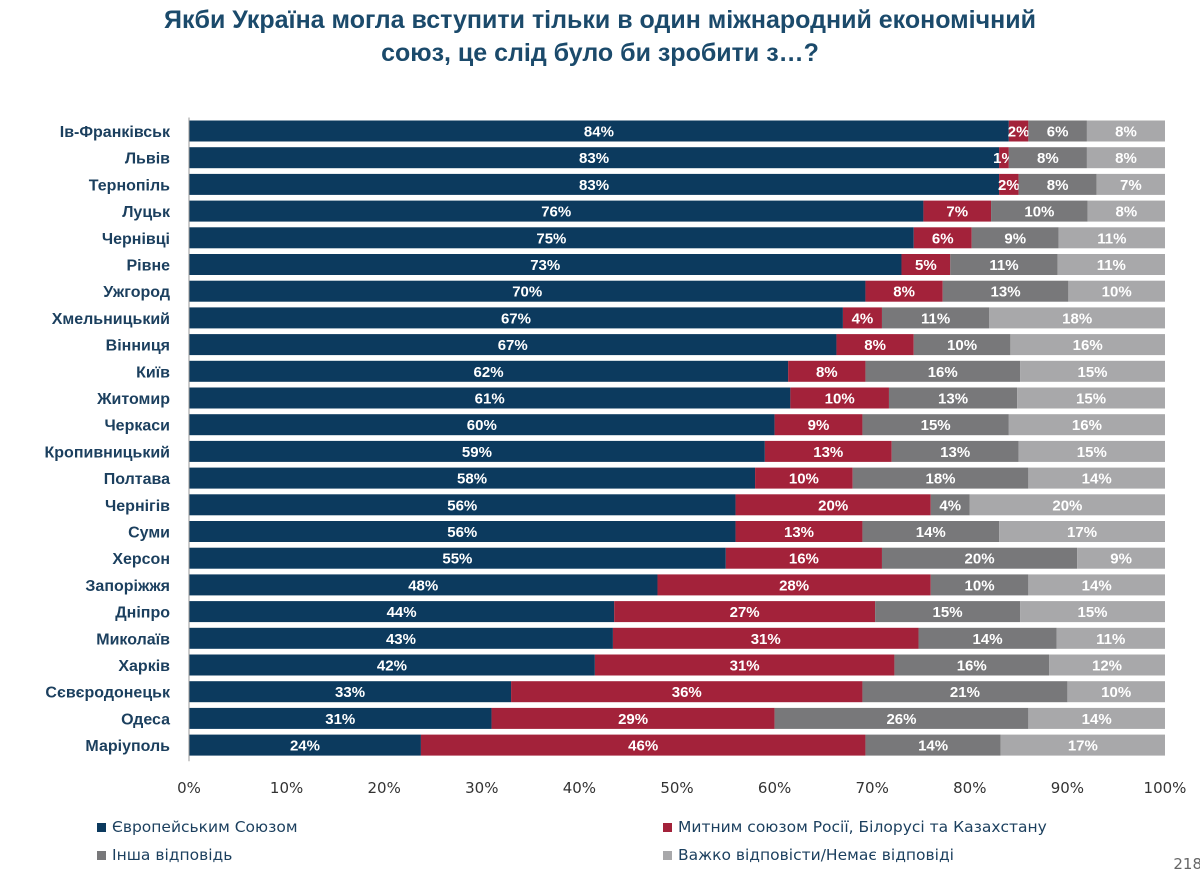 The height and width of the screenshot is (873, 1200). I want to click on data-label: 56%, so click(462, 532).